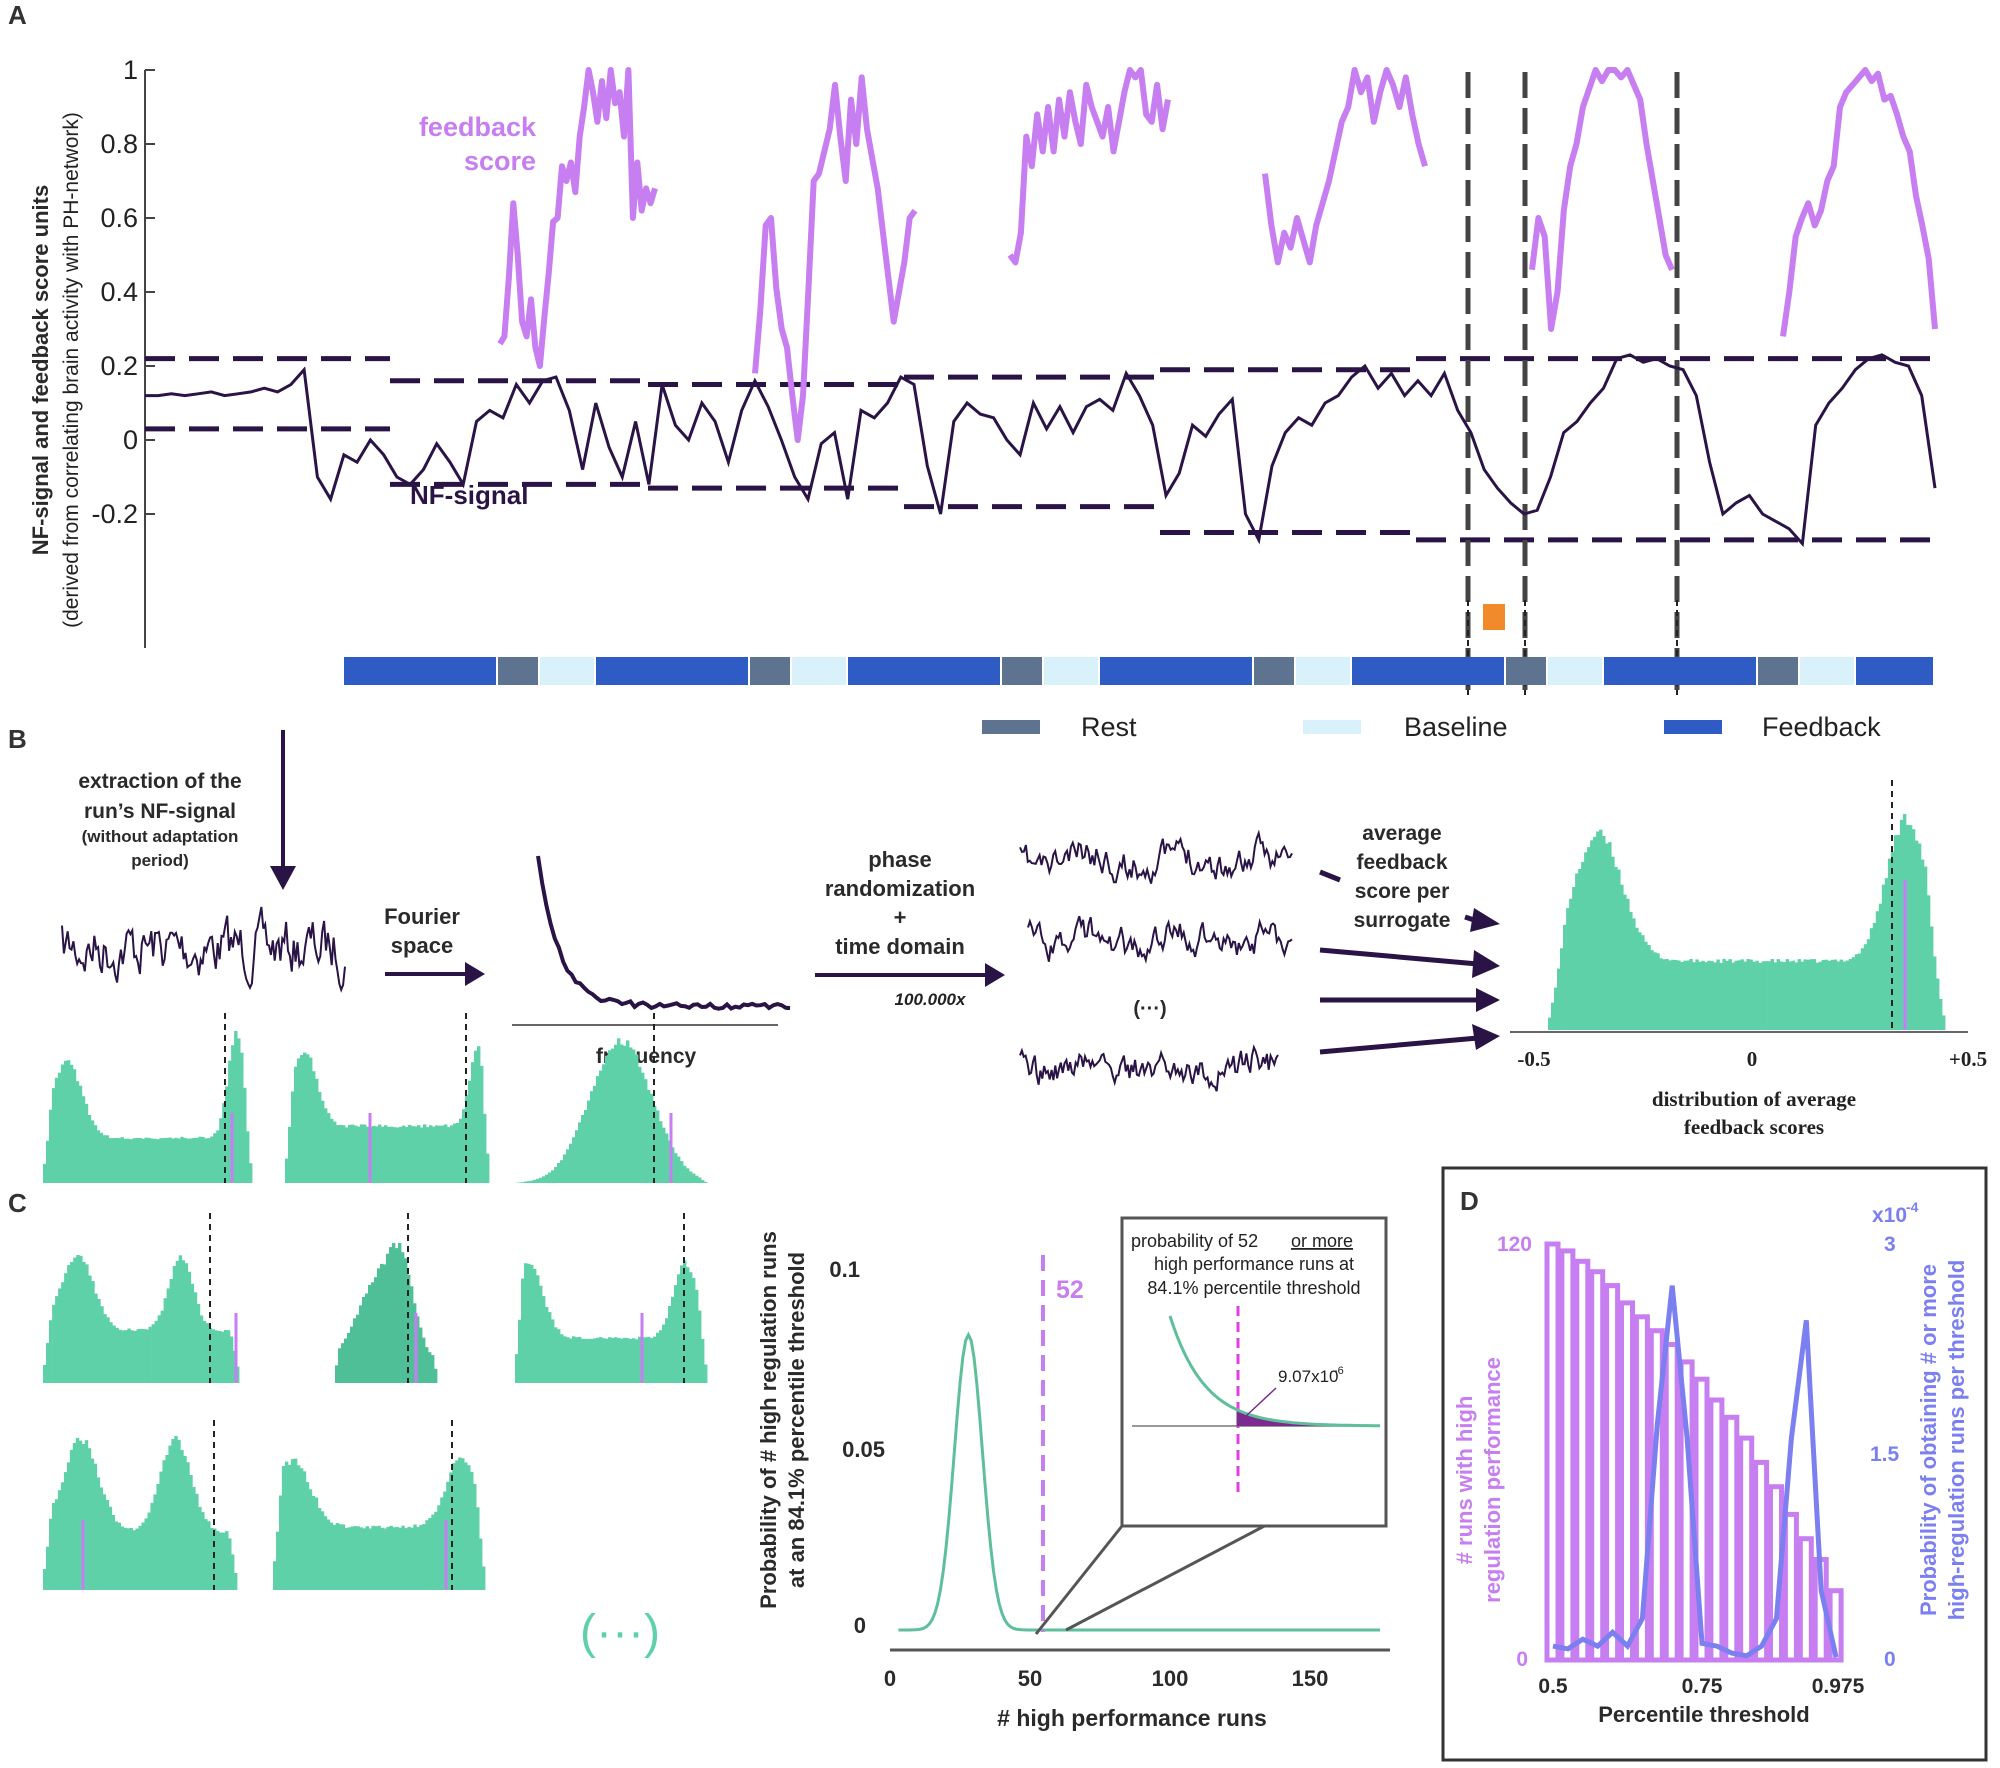  I want to click on panel-a-ytick-label: -0.2, so click(114, 514).